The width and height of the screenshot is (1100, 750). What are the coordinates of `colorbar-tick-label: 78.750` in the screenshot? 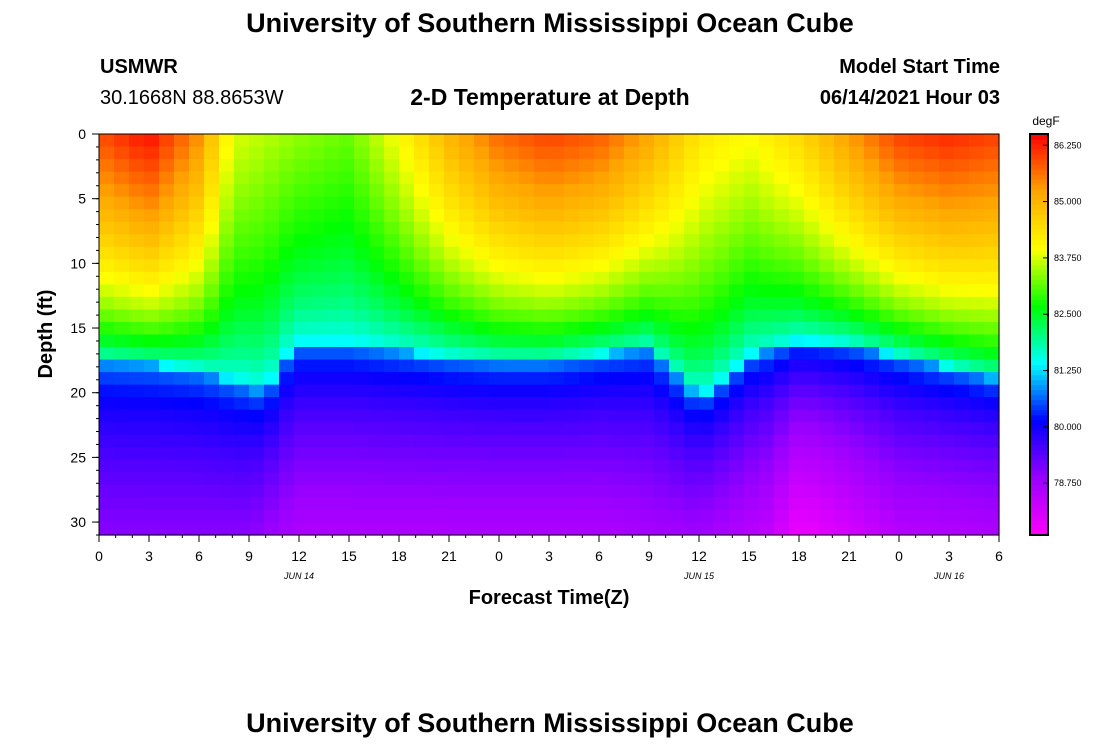 It's located at (1068, 483).